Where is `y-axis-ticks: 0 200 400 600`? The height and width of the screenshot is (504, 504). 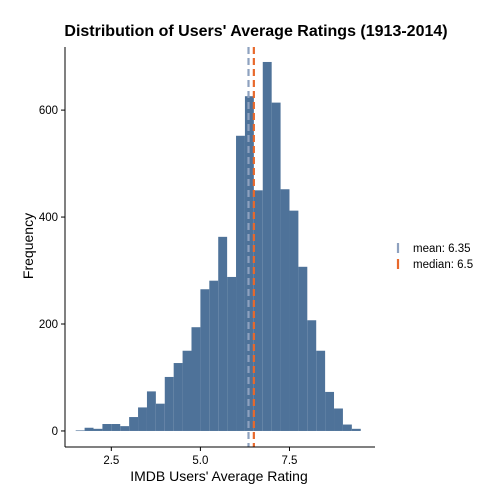 y-axis-ticks: 0 200 400 600 is located at coordinates (52, 271).